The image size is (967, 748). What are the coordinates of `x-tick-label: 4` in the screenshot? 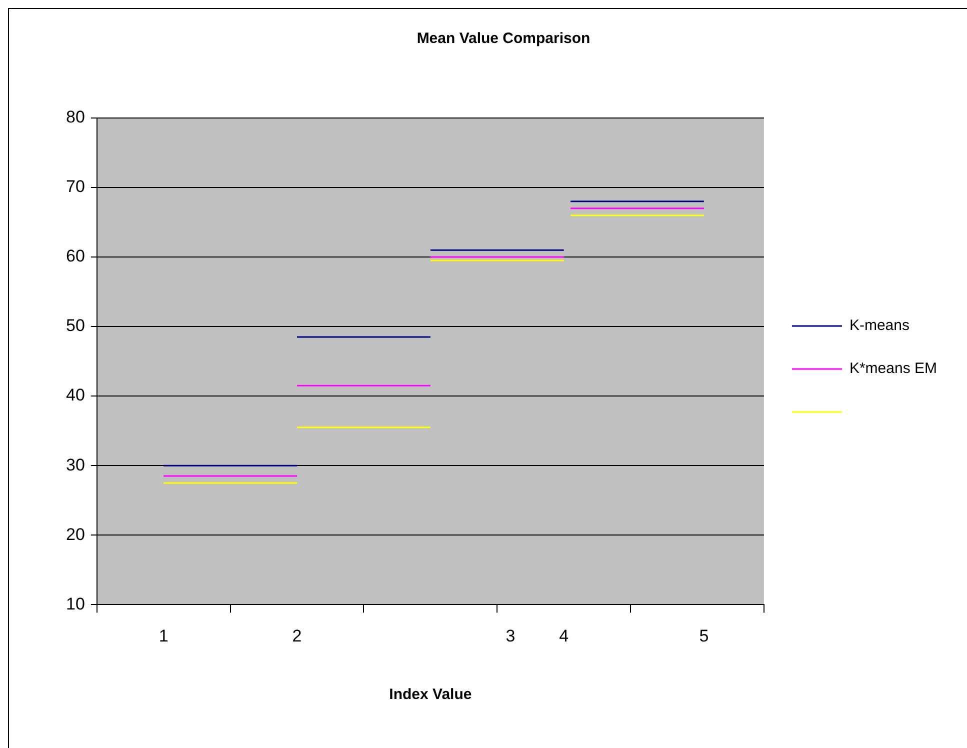 It's located at (564, 636).